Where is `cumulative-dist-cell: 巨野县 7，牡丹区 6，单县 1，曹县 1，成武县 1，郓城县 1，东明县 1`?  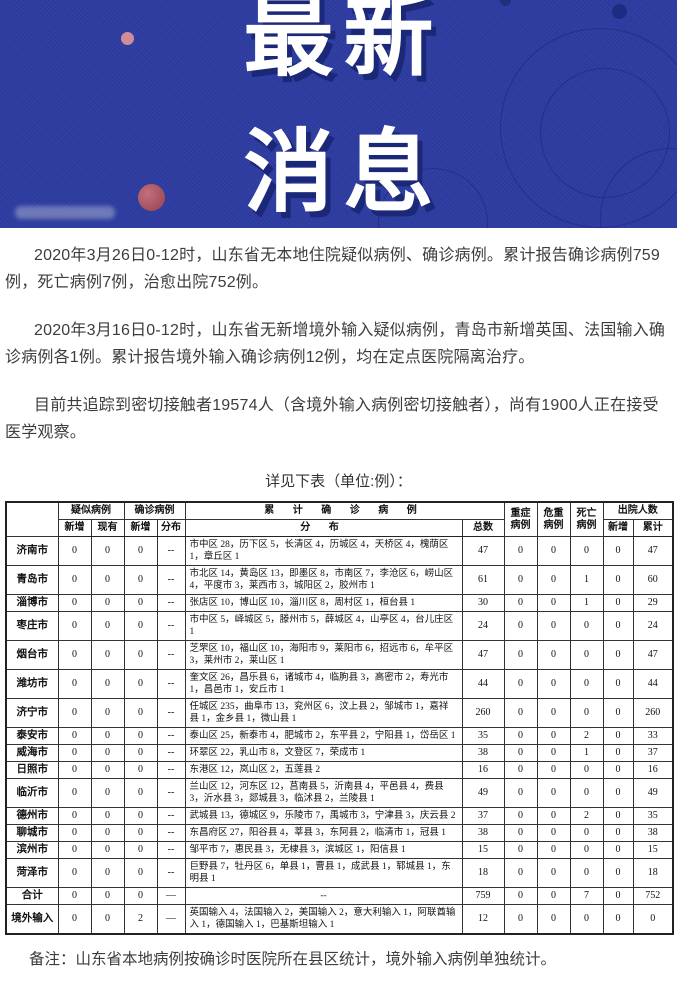
cumulative-dist-cell: 巨野县 7，牡丹区 6，单县 1，曹县 1，成武县 1，郓城县 1，东明县 1 is located at coordinates (323, 873).